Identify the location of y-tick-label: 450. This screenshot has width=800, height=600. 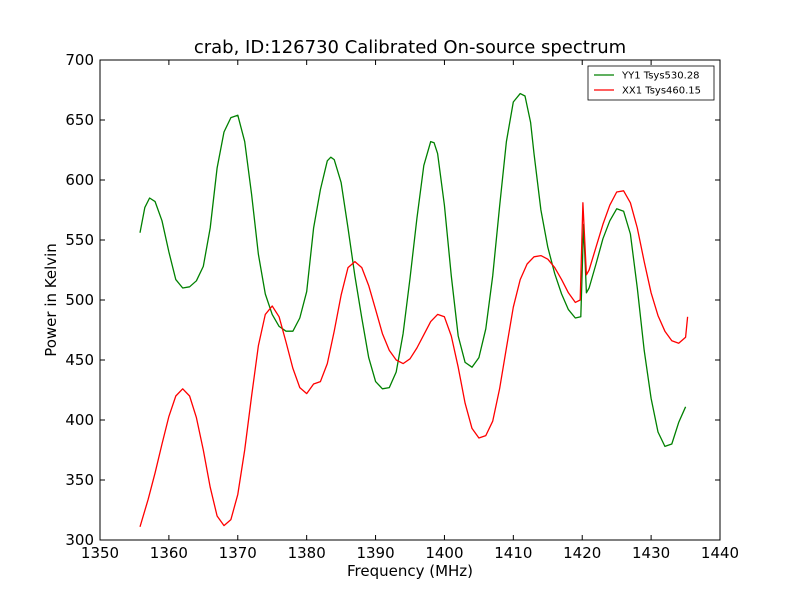
(79, 360).